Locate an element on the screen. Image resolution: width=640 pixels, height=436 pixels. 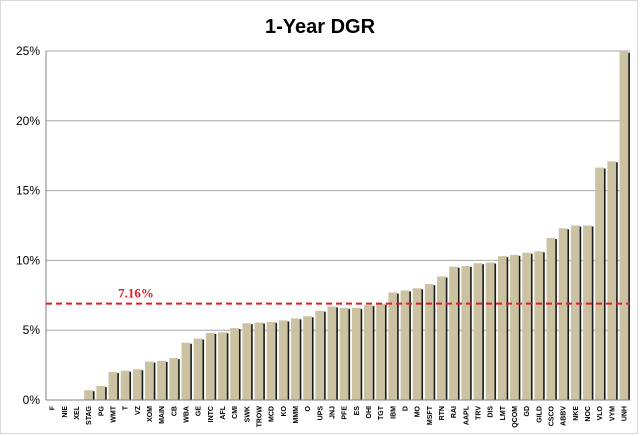
x-tick-label: T is located at coordinates (126, 407).